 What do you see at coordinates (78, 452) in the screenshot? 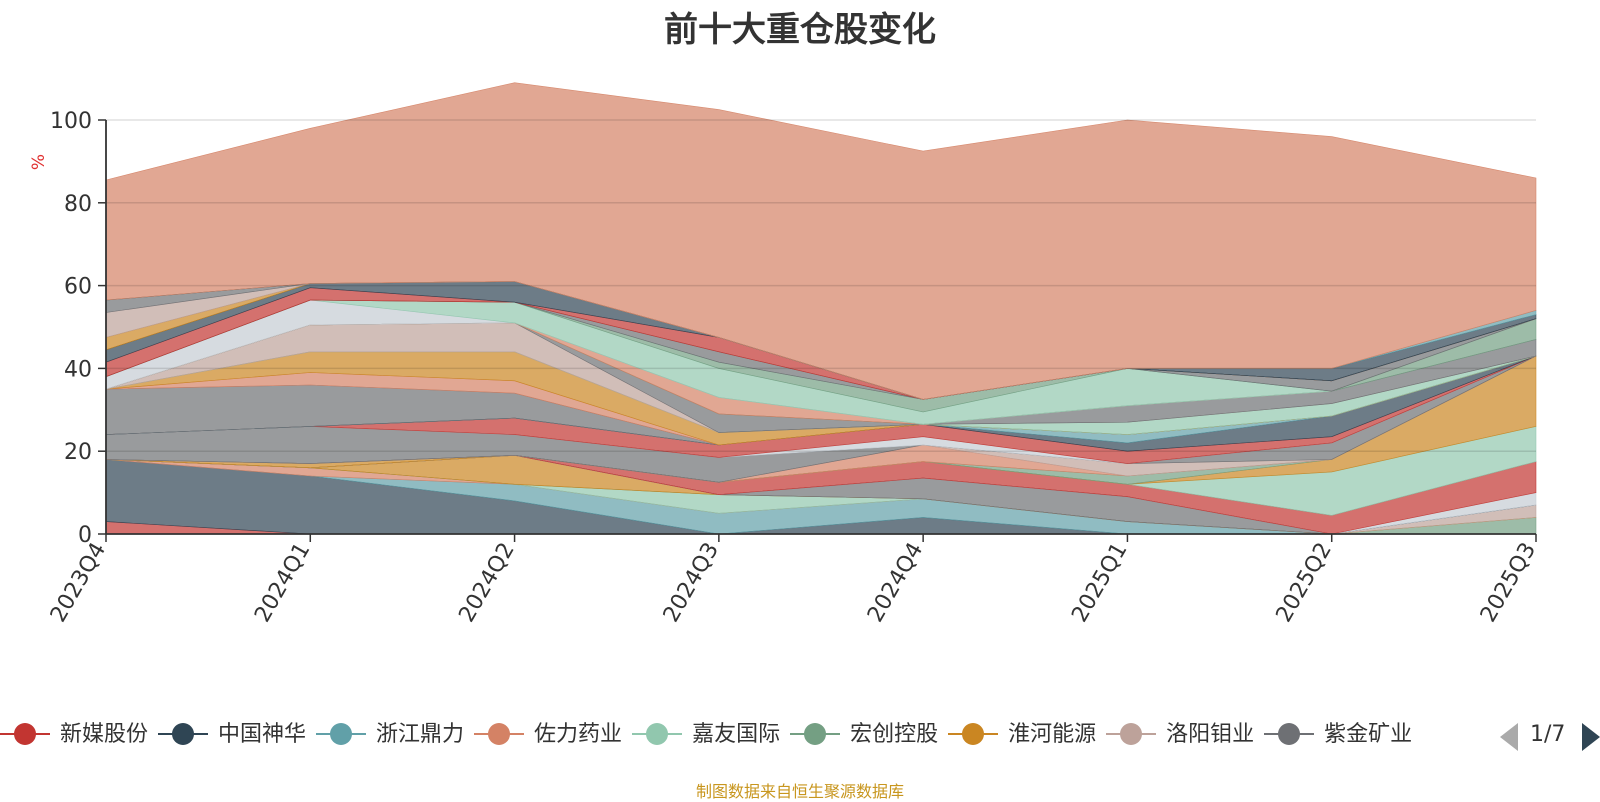
I see `y-tick-label-1: 20` at bounding box center [78, 452].